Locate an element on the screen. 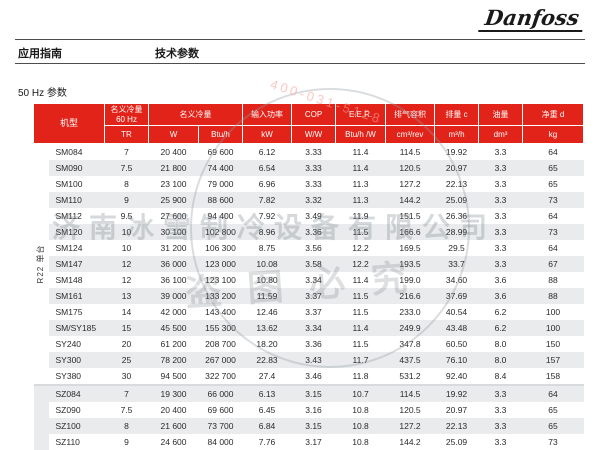 This screenshot has height=450, width=600. value-cell: 3.46 is located at coordinates (313, 376).